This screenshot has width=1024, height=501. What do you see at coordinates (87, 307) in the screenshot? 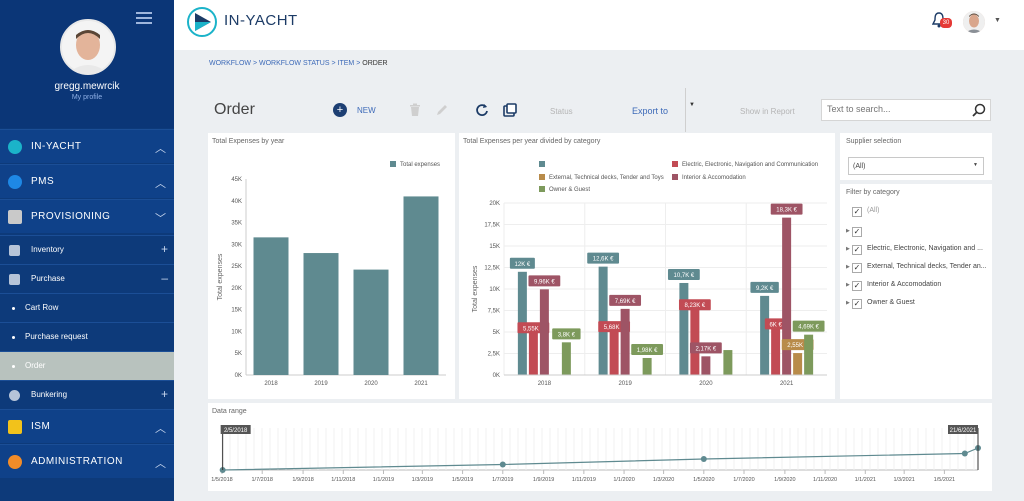
I see `nav-item-cart-row: Cart Row` at bounding box center [87, 307].